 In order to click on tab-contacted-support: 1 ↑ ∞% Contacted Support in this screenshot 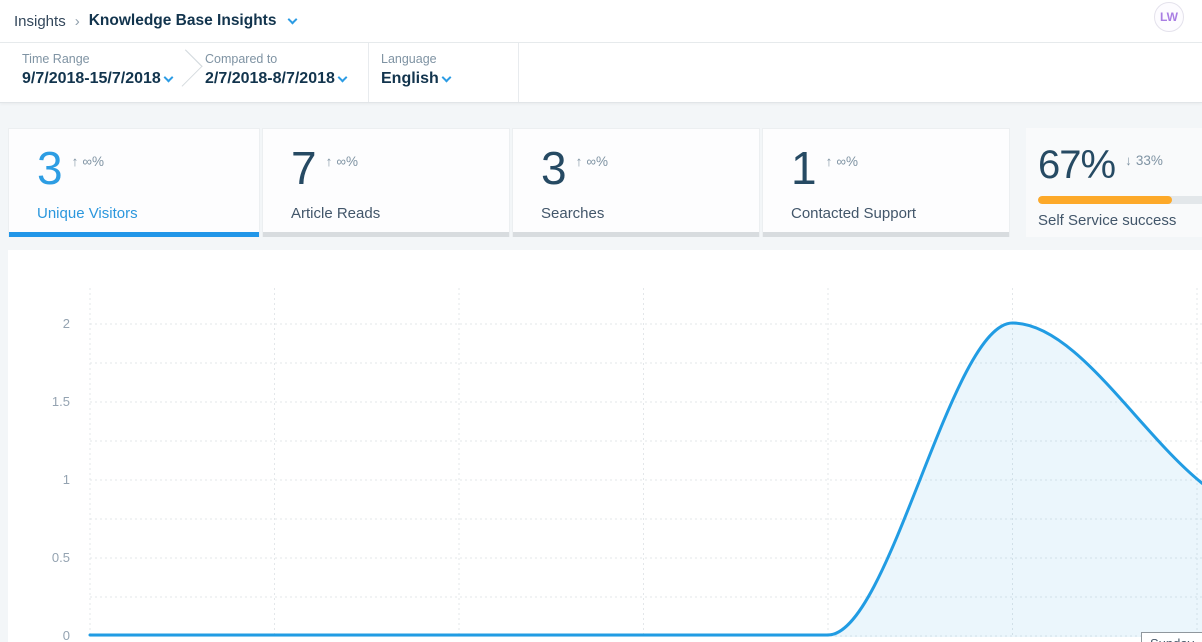, I will do `click(886, 182)`.